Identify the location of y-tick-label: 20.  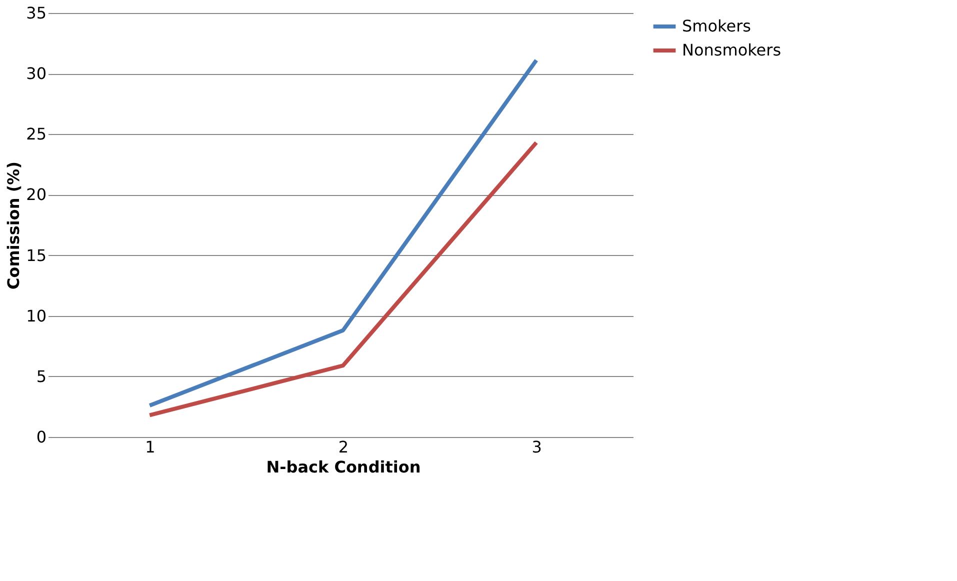
(36, 194).